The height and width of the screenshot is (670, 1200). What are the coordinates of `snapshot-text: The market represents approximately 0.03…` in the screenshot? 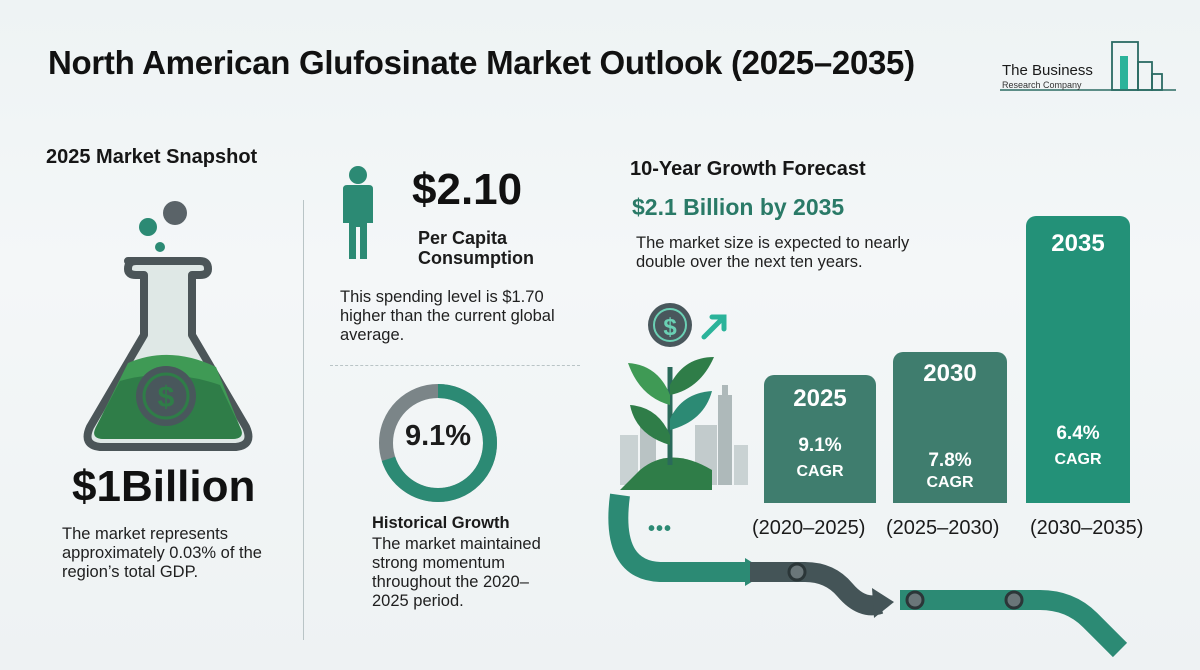 It's located at (162, 553).